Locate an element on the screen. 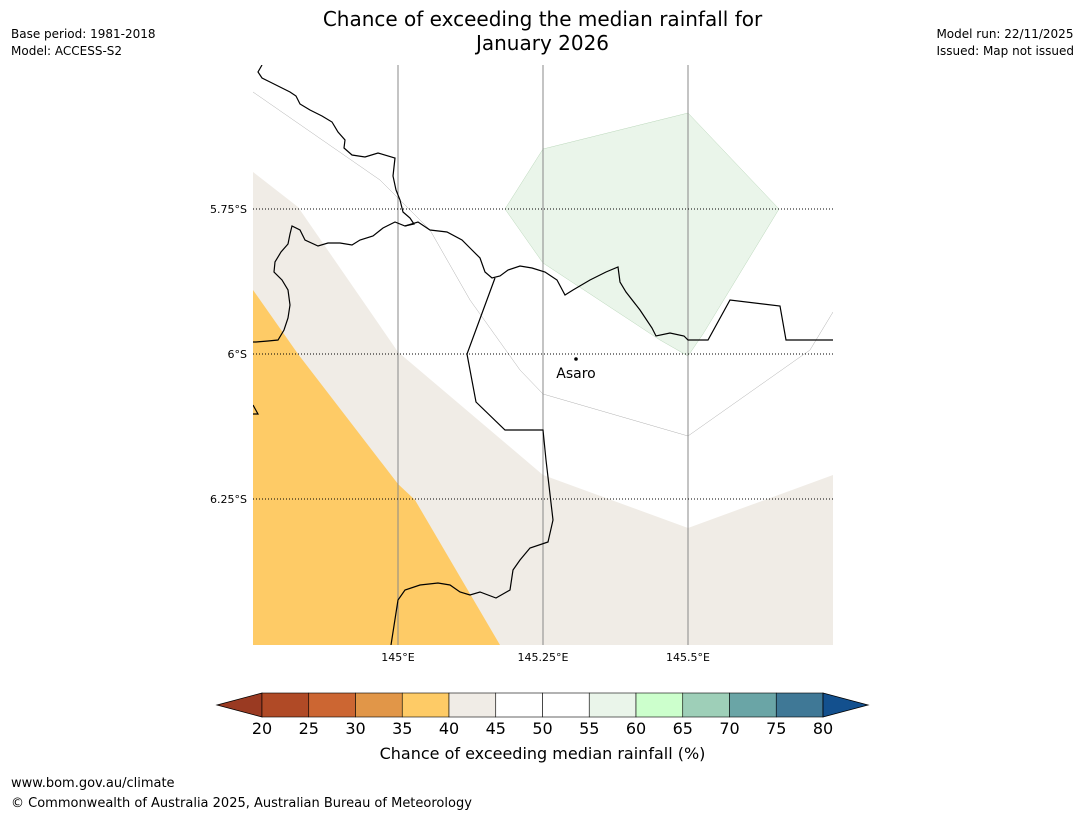  lat-label-6: 6°S is located at coordinates (237, 354).